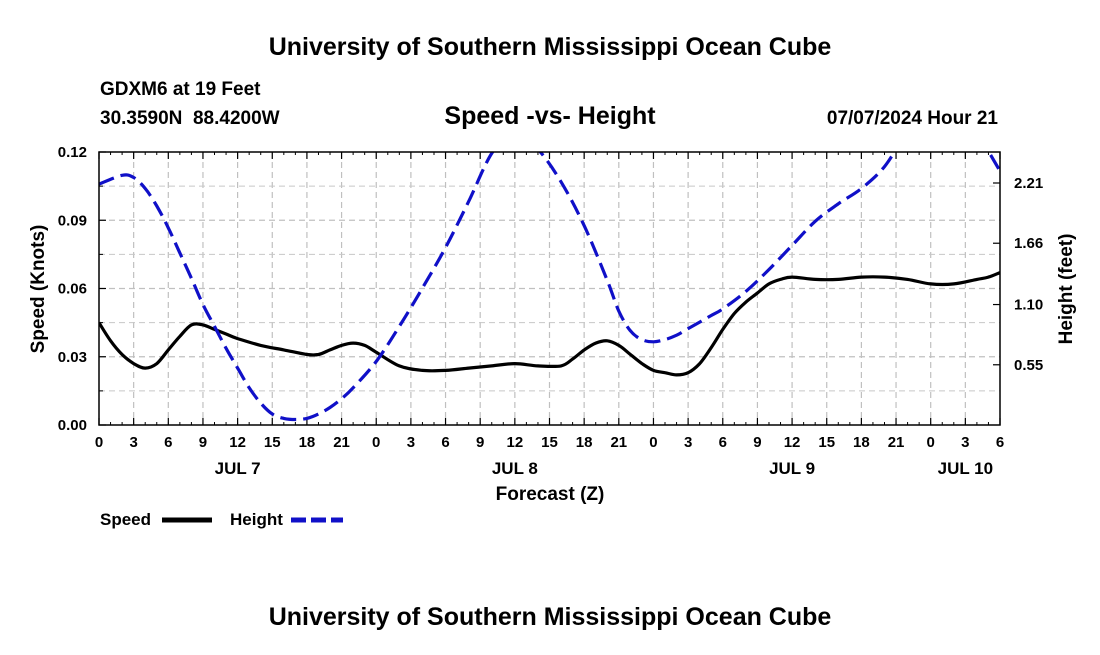 The image size is (1100, 655). Describe the element at coordinates (72, 220) in the screenshot. I see `y-tick-label: 0.09` at that location.